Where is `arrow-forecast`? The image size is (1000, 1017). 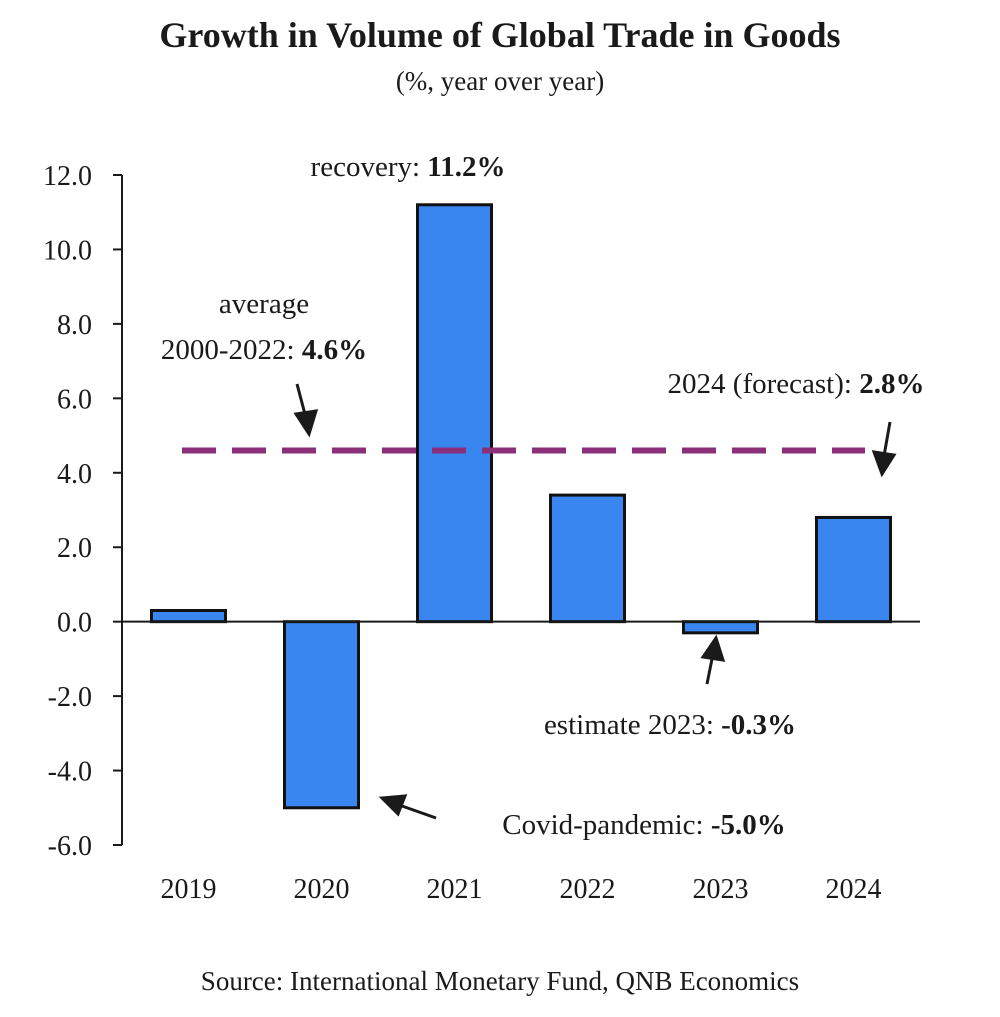 arrow-forecast is located at coordinates (887, 439).